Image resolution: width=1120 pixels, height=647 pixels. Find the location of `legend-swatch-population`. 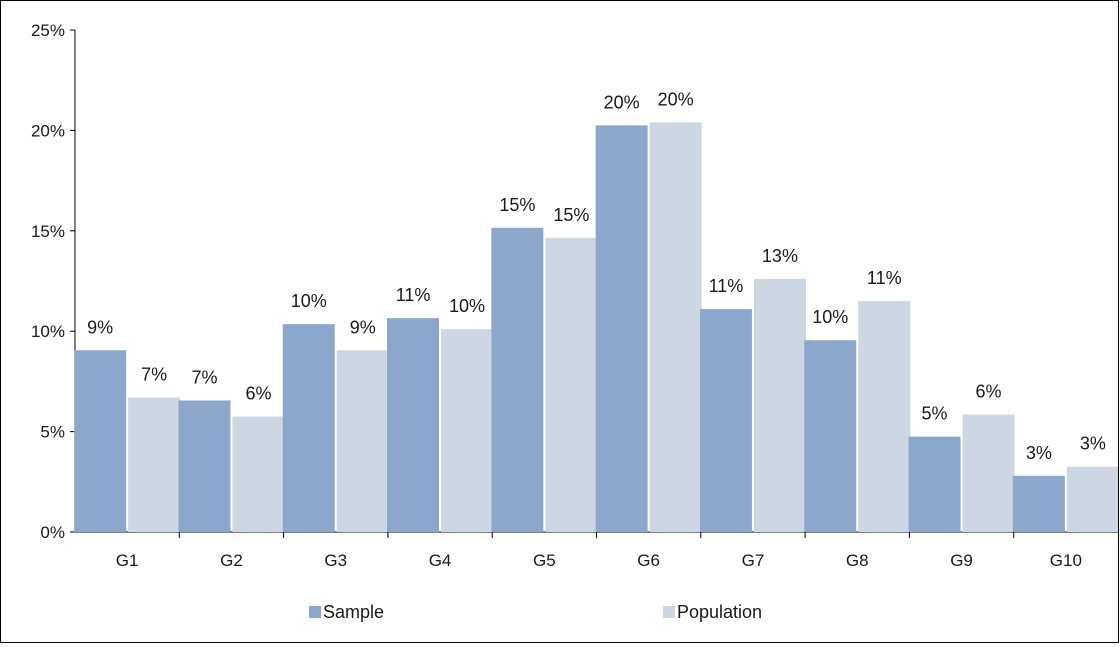

legend-swatch-population is located at coordinates (669, 612).